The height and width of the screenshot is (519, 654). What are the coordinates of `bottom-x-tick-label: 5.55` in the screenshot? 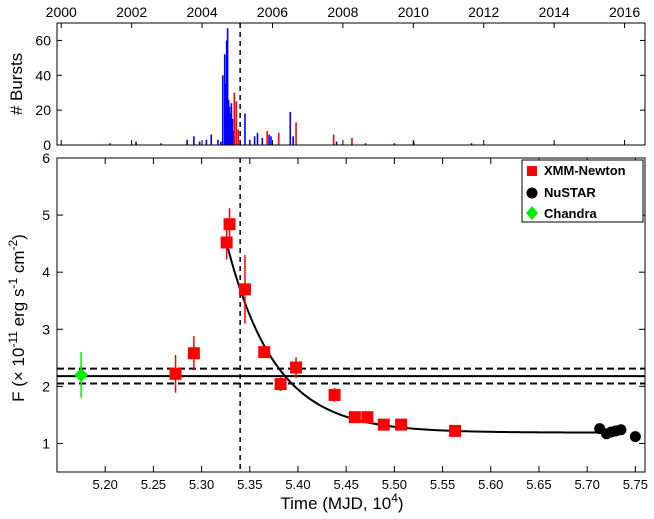 It's located at (442, 484).